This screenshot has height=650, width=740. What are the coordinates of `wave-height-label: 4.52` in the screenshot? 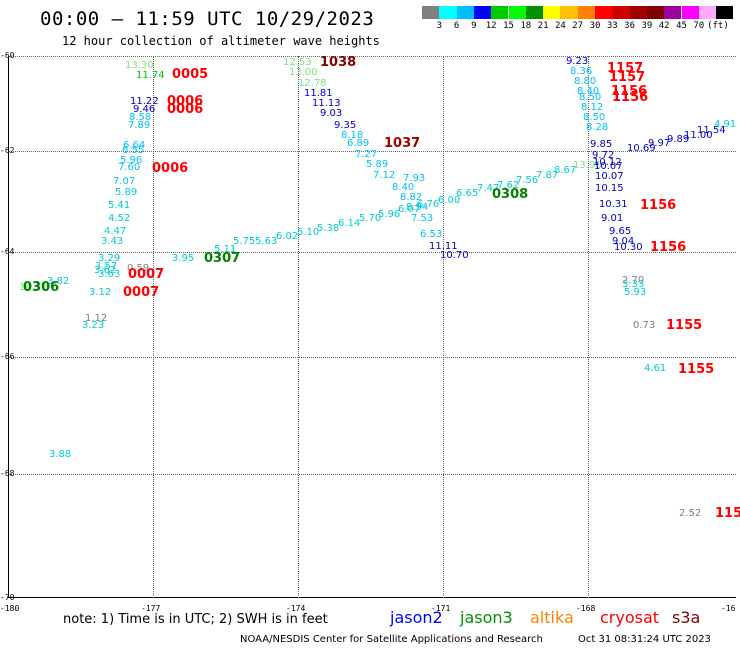 It's located at (119, 218).